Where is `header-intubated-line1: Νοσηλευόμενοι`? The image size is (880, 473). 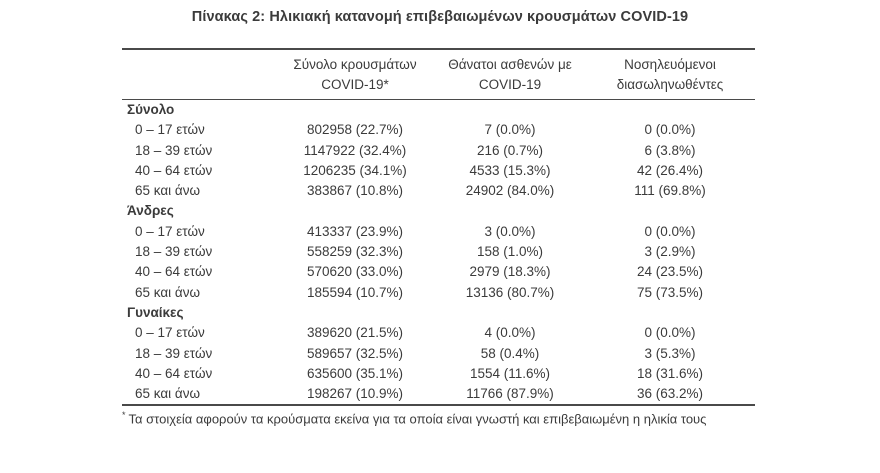
header-intubated-line1: Νοσηλευόμενοι is located at coordinates (670, 64).